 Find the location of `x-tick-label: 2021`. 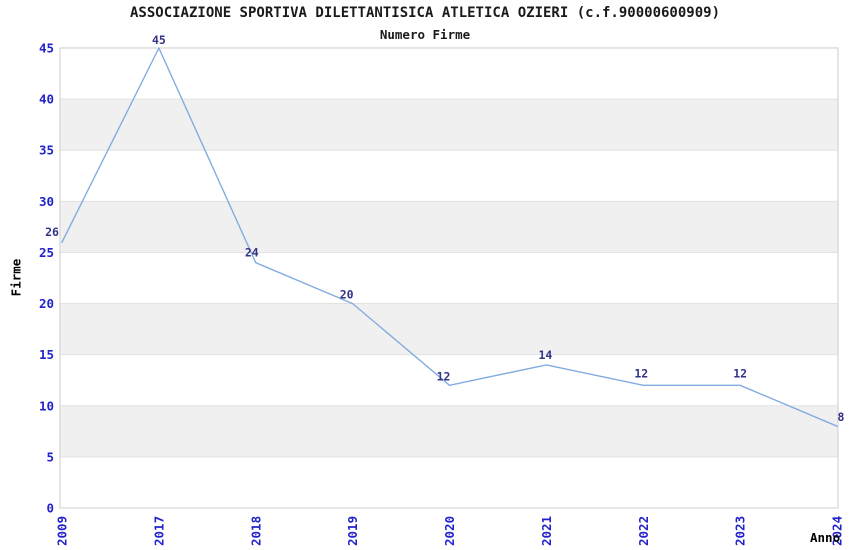

x-tick-label: 2021 is located at coordinates (546, 531).